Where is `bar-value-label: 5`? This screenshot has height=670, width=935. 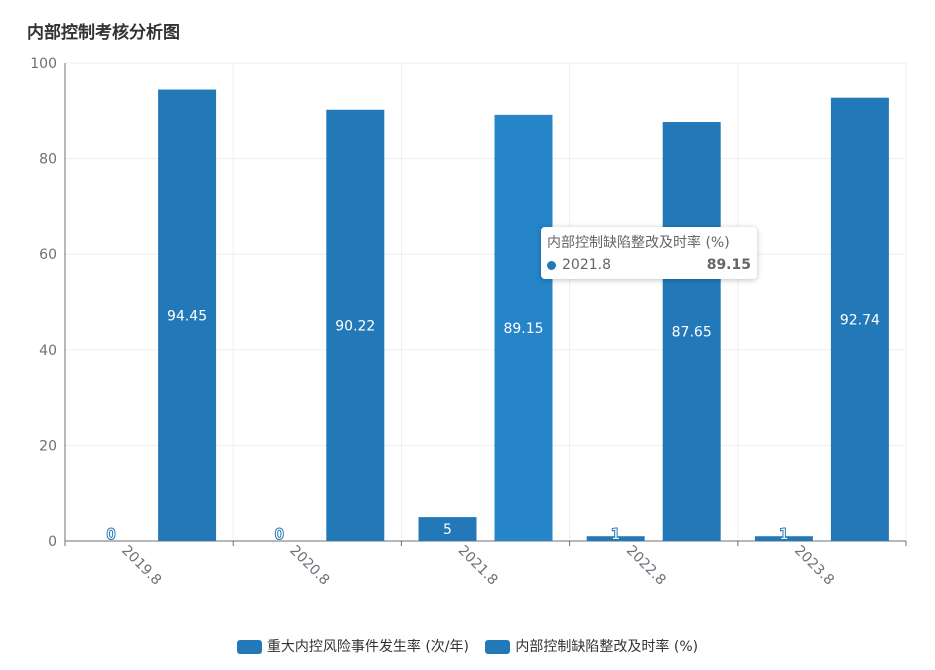 bar-value-label: 5 is located at coordinates (447, 530).